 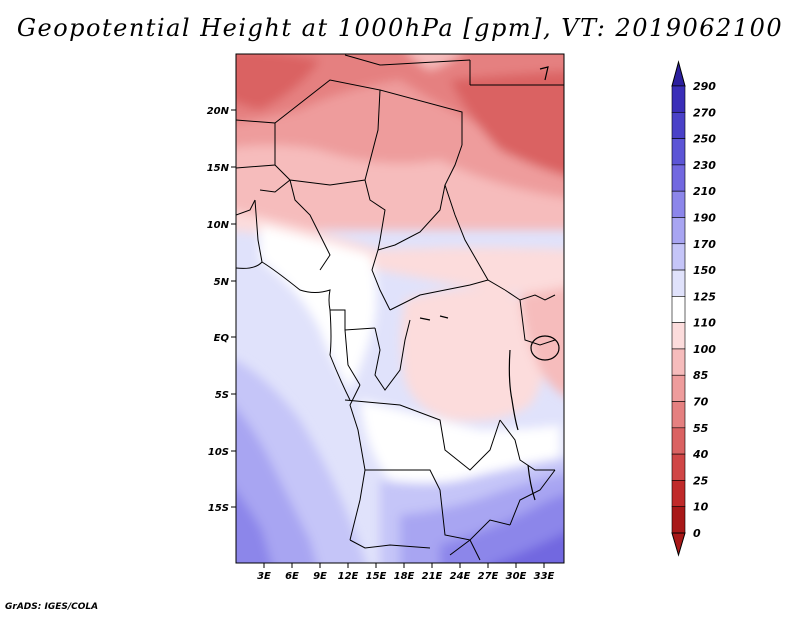 What do you see at coordinates (390, 544) in the screenshot?
I see `border-namibia` at bounding box center [390, 544].